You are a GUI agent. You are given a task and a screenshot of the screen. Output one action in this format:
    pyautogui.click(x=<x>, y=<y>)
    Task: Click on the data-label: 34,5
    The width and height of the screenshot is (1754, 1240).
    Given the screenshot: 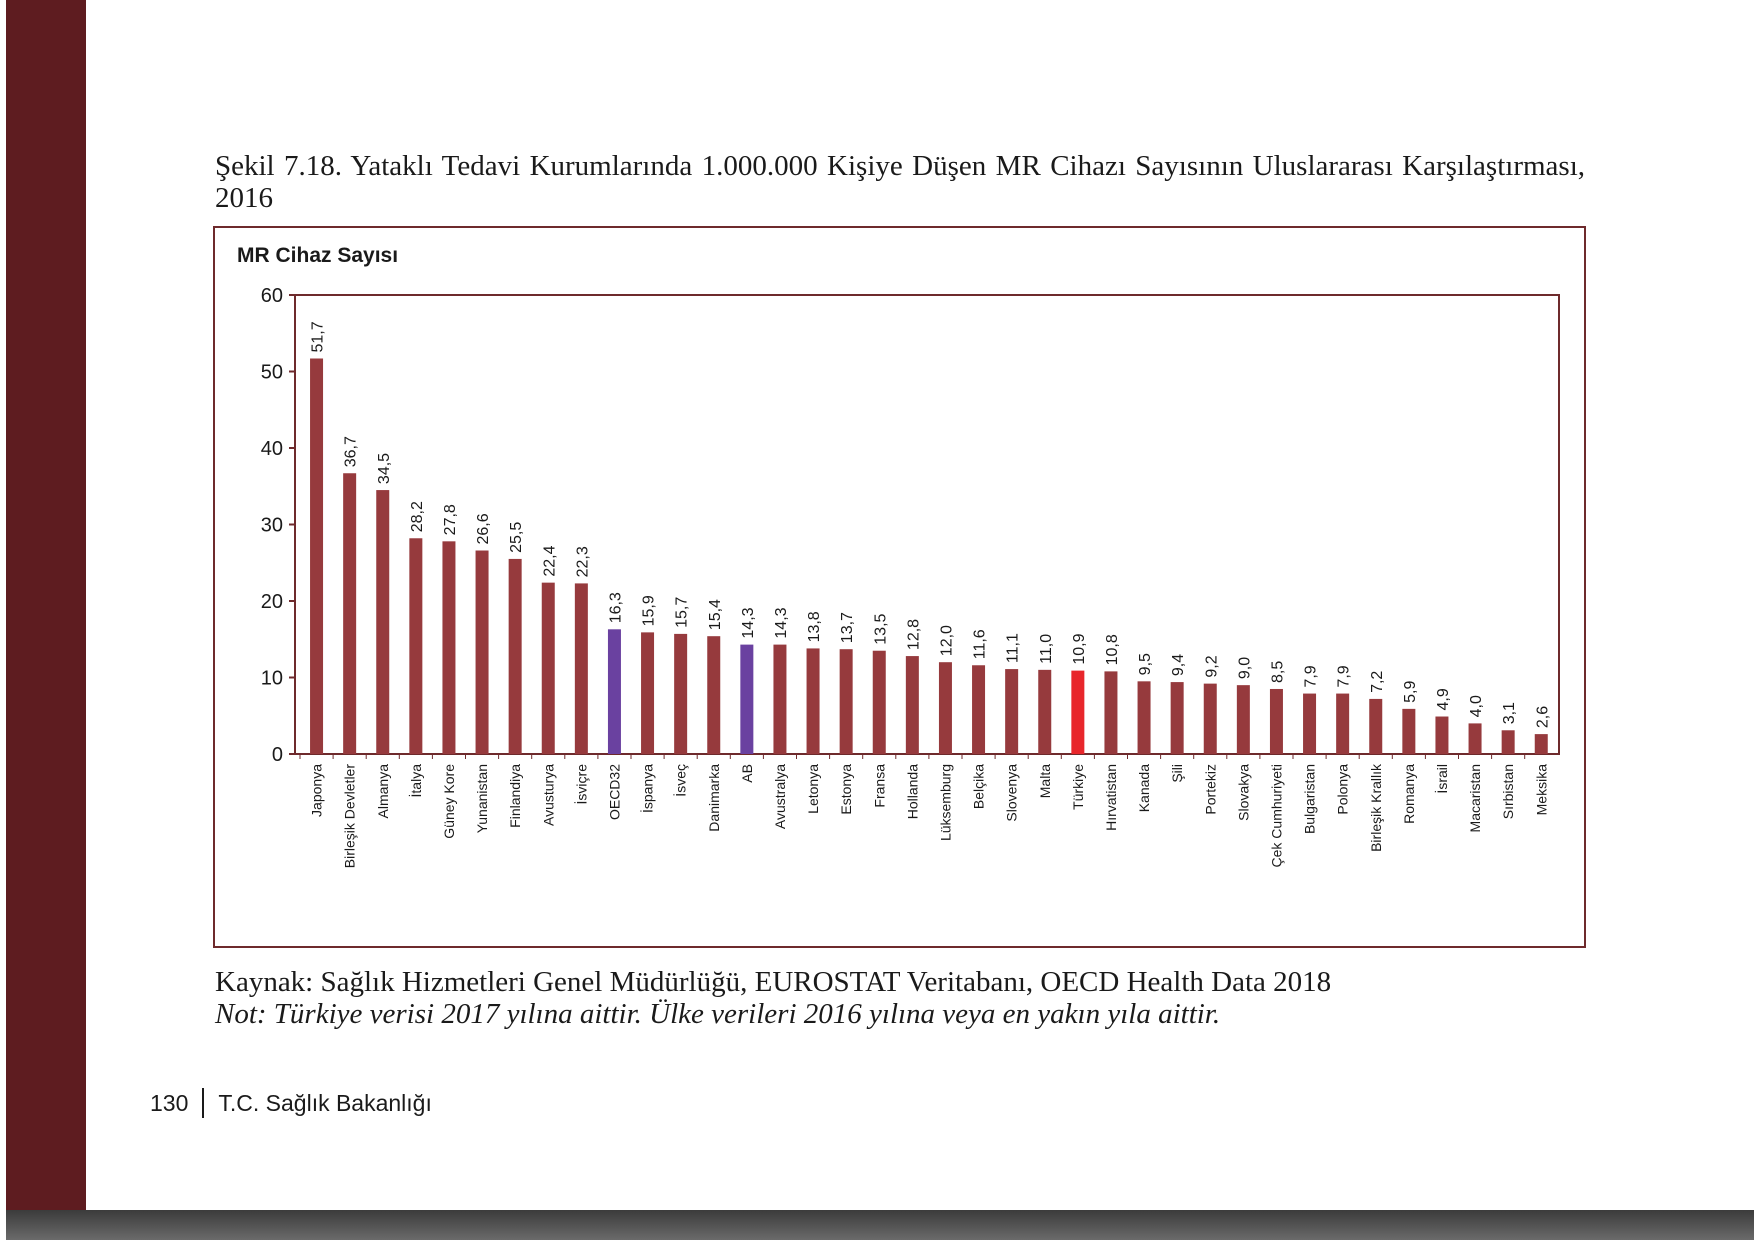 What is the action you would take?
    pyautogui.click(x=384, y=468)
    